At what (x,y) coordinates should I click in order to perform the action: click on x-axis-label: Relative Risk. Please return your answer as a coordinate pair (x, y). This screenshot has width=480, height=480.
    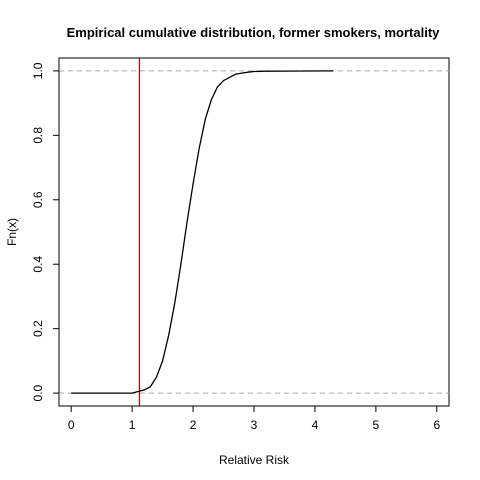
    Looking at the image, I should click on (254, 460).